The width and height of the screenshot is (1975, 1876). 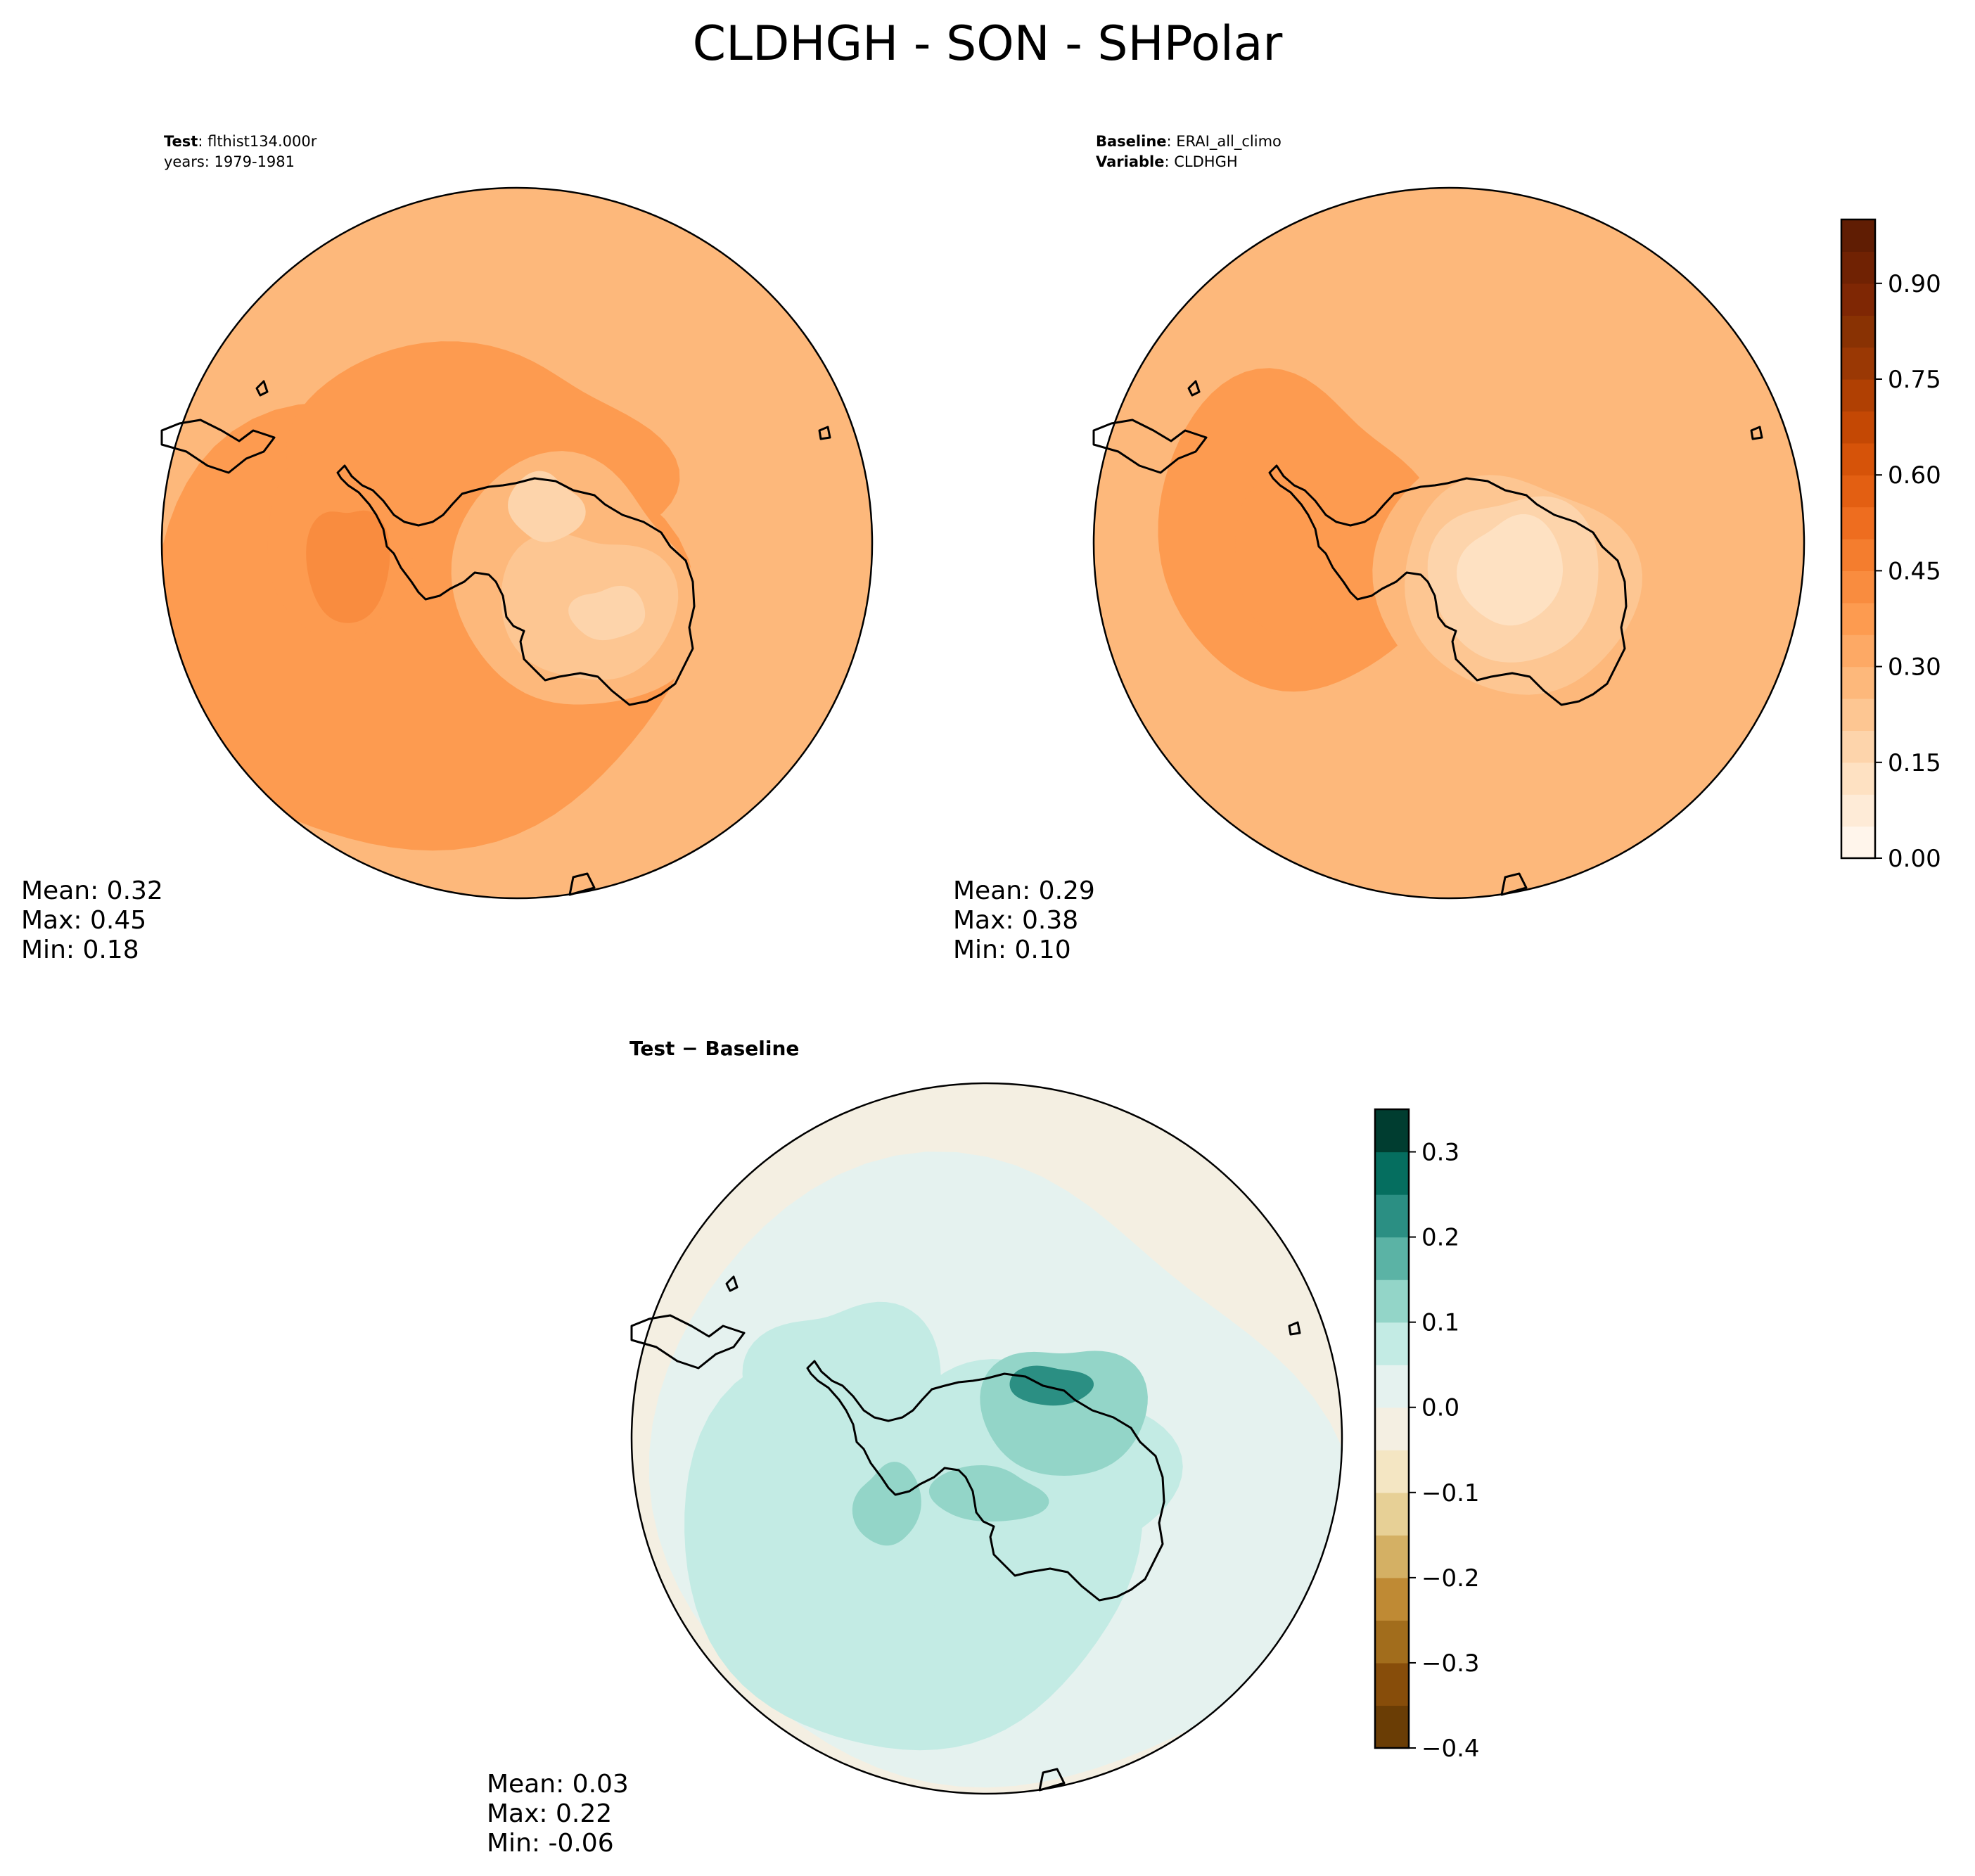 I want to click on variable-header-value: CLDHGH, so click(x=1205, y=161).